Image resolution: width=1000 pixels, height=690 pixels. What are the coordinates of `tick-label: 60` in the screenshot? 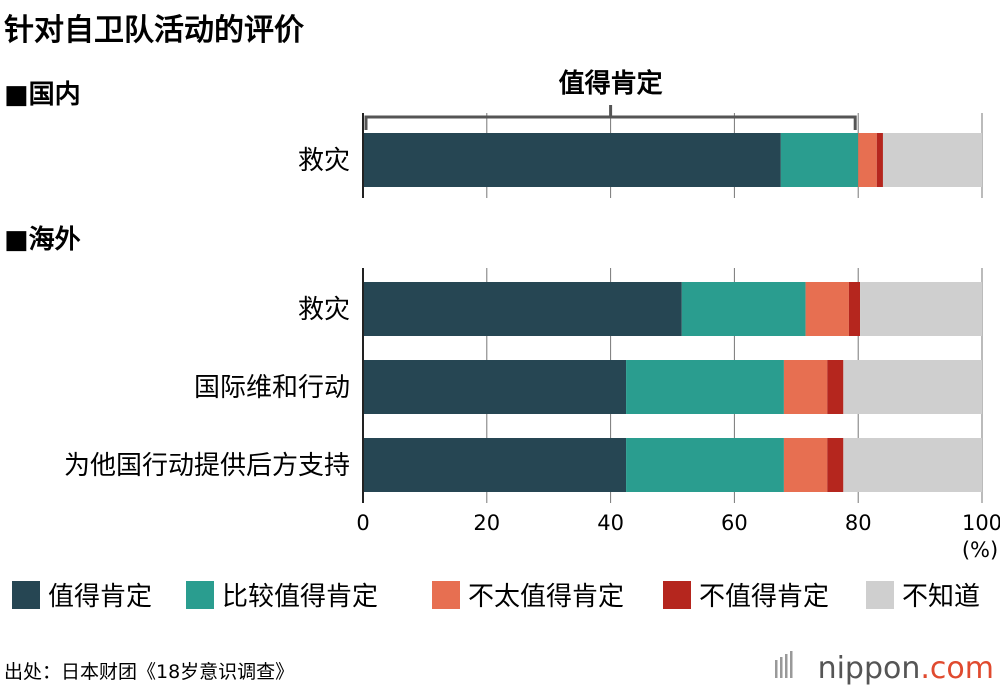 It's located at (734, 523).